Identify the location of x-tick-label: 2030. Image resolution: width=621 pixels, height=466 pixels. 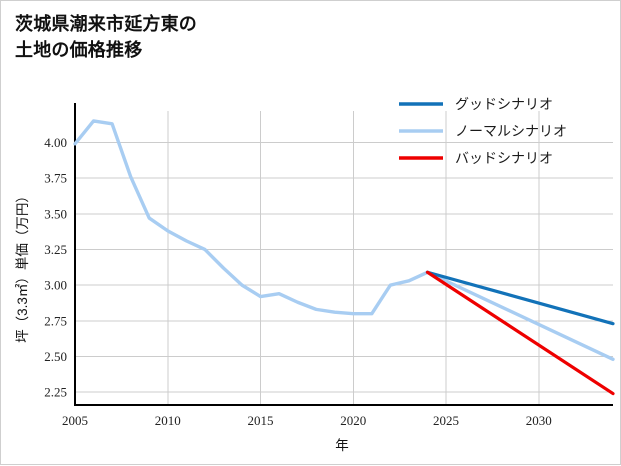
(539, 420).